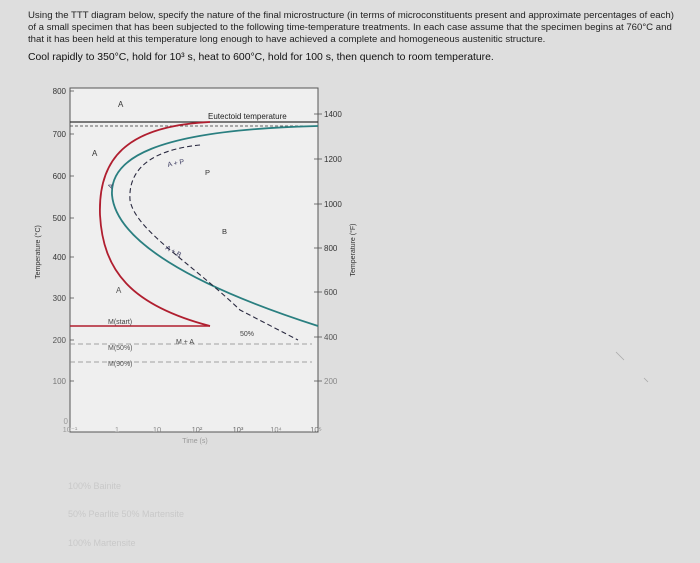  What do you see at coordinates (224, 231) in the screenshot?
I see `label-b: B` at bounding box center [224, 231].